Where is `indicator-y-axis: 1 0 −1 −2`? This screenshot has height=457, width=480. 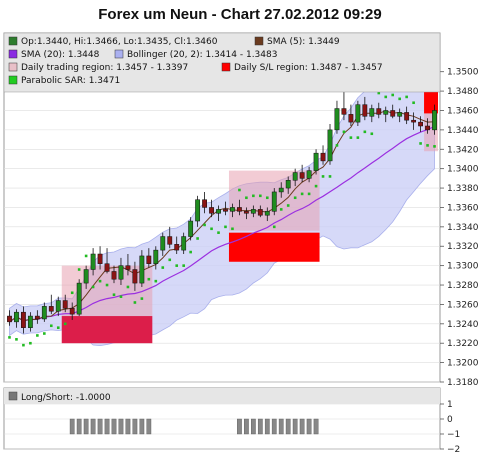
indicator-y-axis: 1 0 −1 −2 is located at coordinates (450, 427).